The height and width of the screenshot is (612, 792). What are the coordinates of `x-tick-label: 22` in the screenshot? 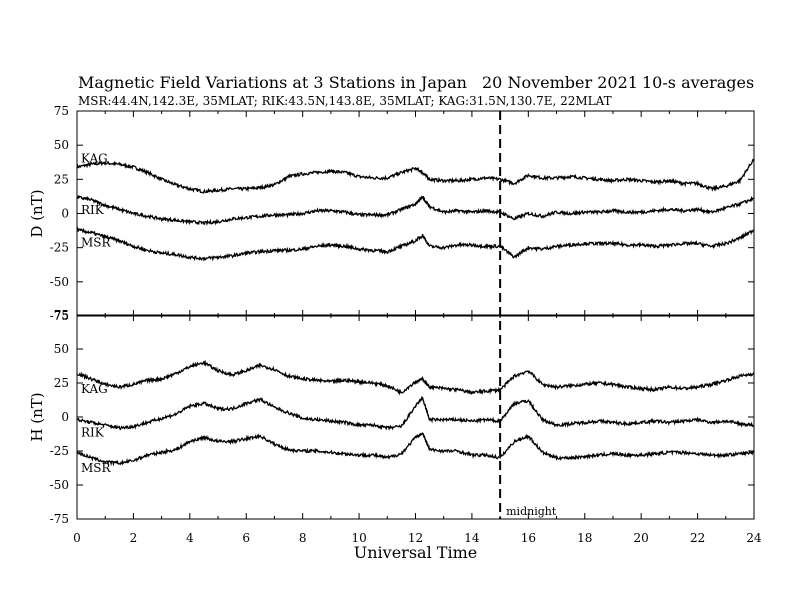 It's located at (697, 538).